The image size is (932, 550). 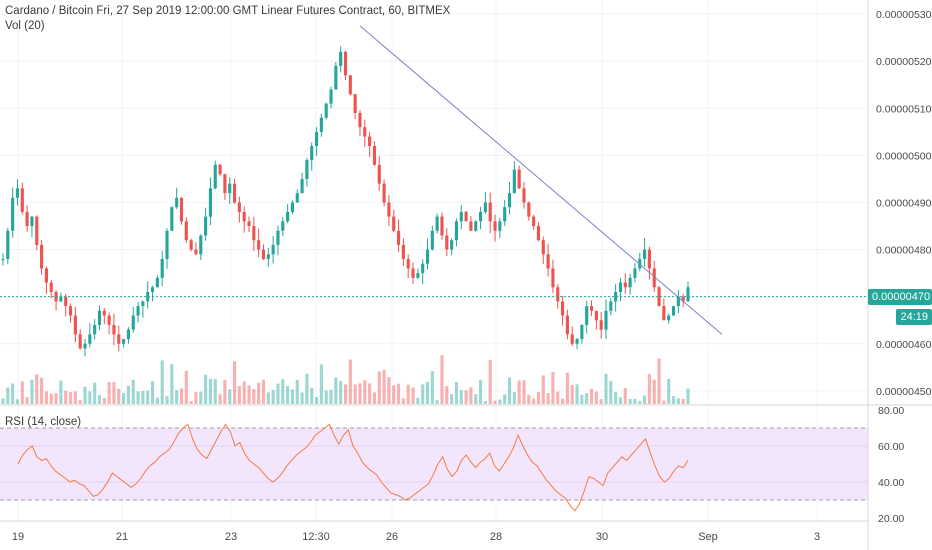 I want to click on time-tick-label: Sep, so click(x=708, y=537).